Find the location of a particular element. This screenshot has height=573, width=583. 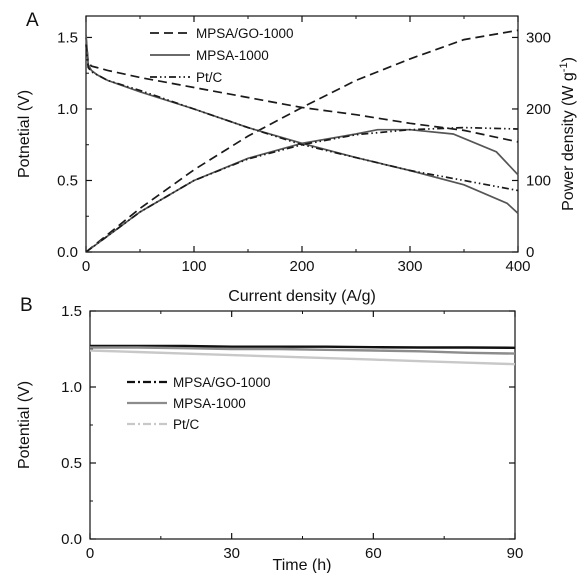

panel-b-y-axis-label: Potential (V) is located at coordinates (24, 425).